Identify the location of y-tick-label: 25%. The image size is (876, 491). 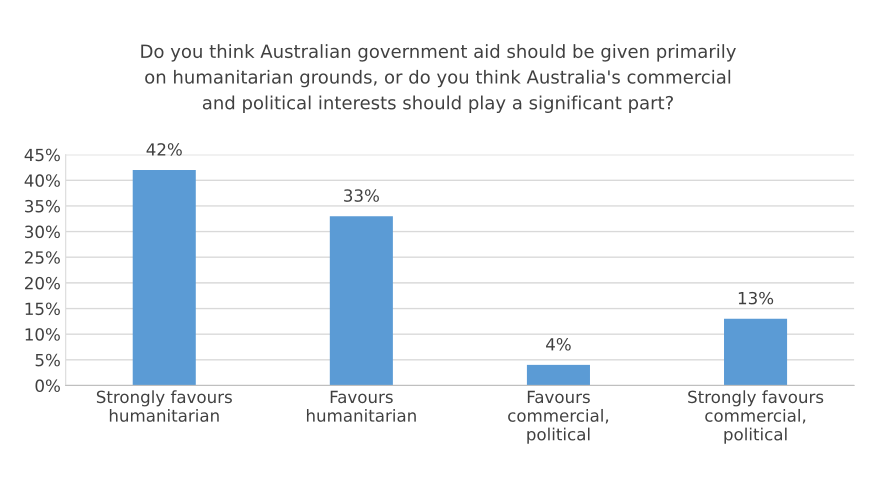
(42, 257).